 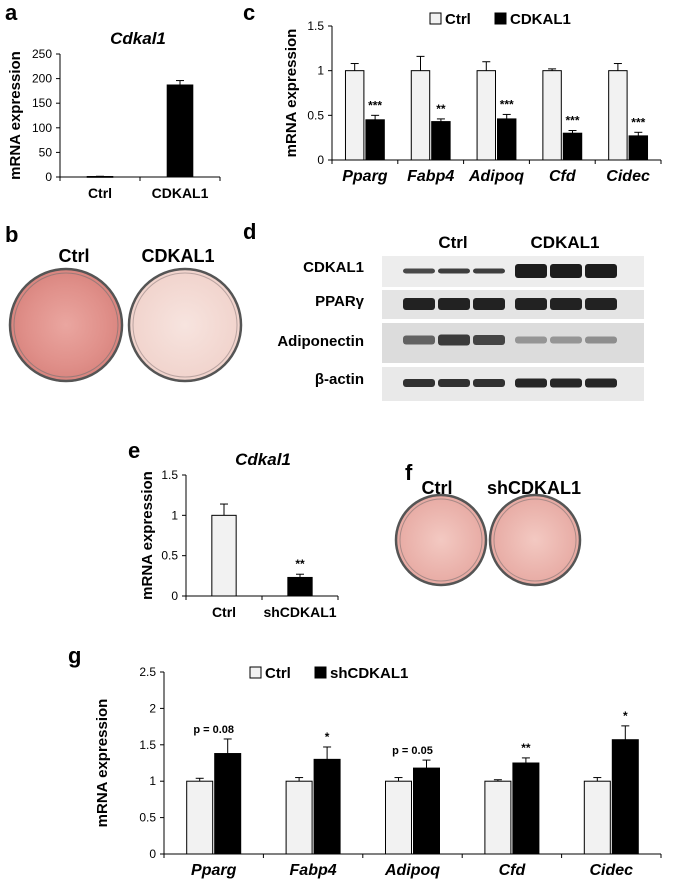 What do you see at coordinates (535, 540) in the screenshot?
I see `well-shcdkal1` at bounding box center [535, 540].